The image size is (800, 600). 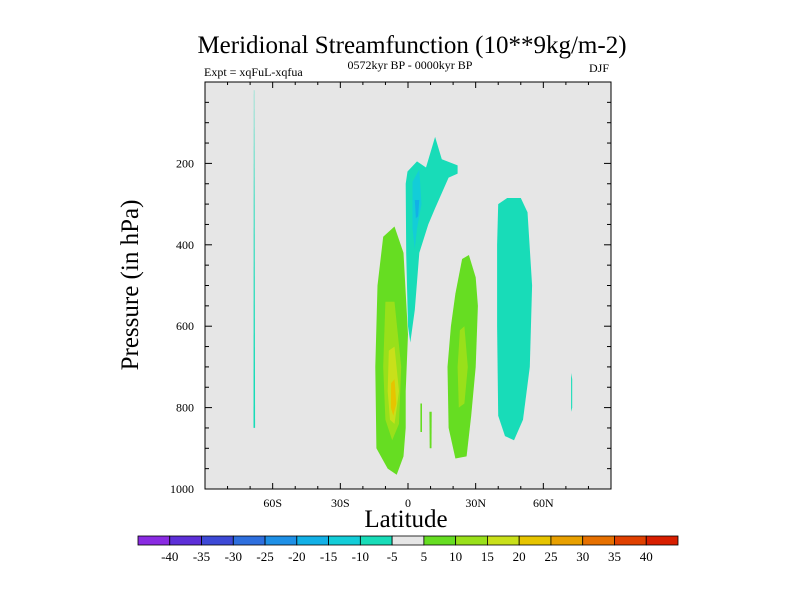 I want to click on y-tick-label: 200, so click(x=185, y=163).